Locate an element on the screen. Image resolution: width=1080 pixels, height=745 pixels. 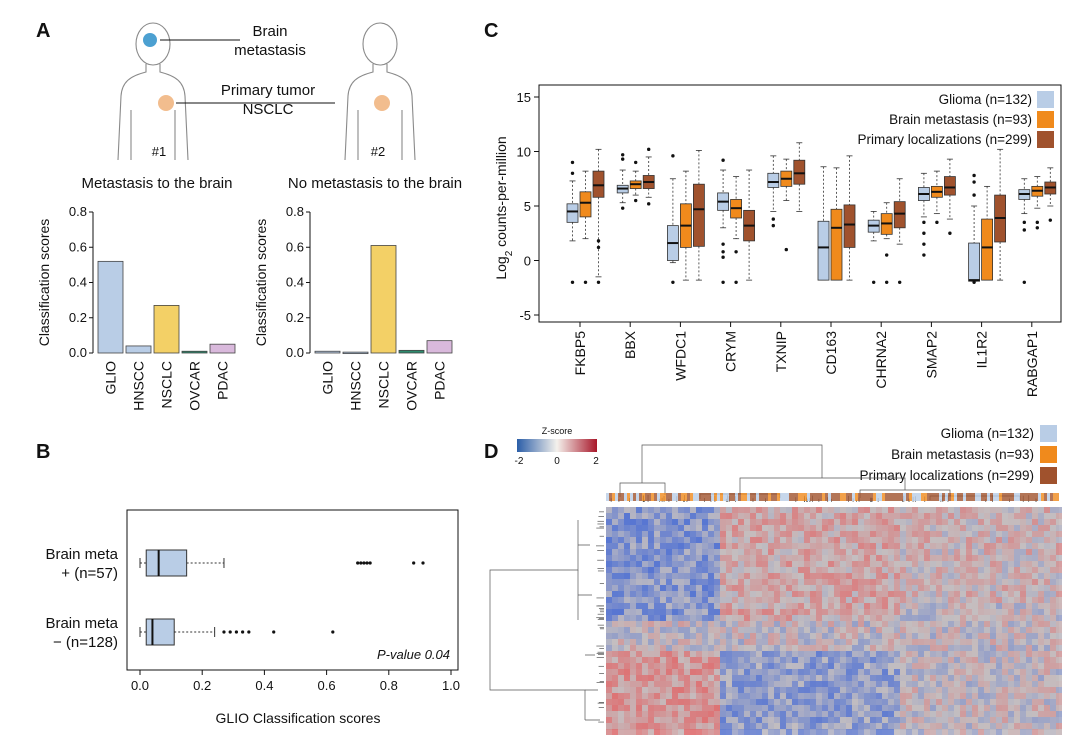
x-tick-label: CHRNA2 is located at coordinates (881, 360).